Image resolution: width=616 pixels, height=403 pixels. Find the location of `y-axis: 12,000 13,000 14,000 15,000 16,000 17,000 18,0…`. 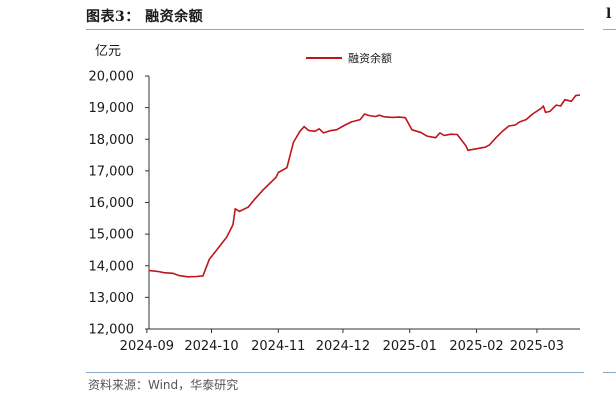

y-axis: 12,000 13,000 14,000 15,000 16,000 17,000 18,0… is located at coordinates (119, 204).